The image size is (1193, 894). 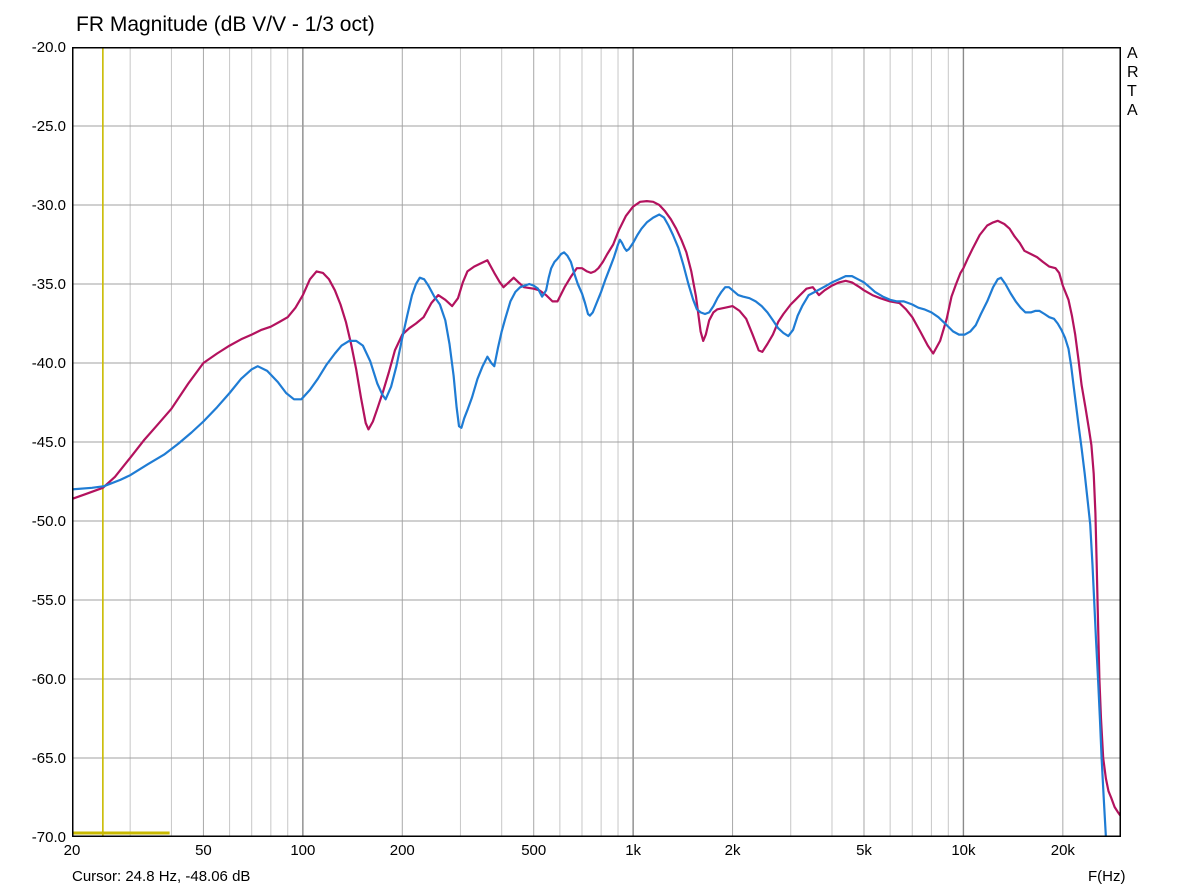 What do you see at coordinates (48, 47) in the screenshot?
I see `y-tick-label: -20.0` at bounding box center [48, 47].